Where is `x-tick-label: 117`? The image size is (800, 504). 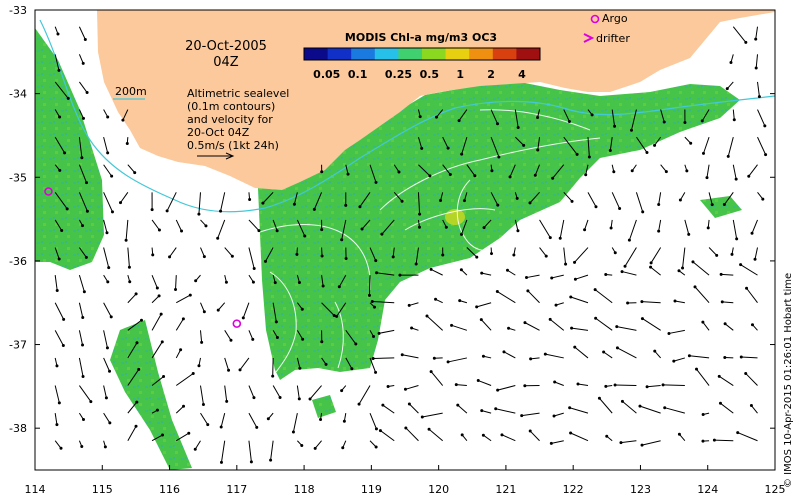 x-tick-label: 117 is located at coordinates (236, 489).